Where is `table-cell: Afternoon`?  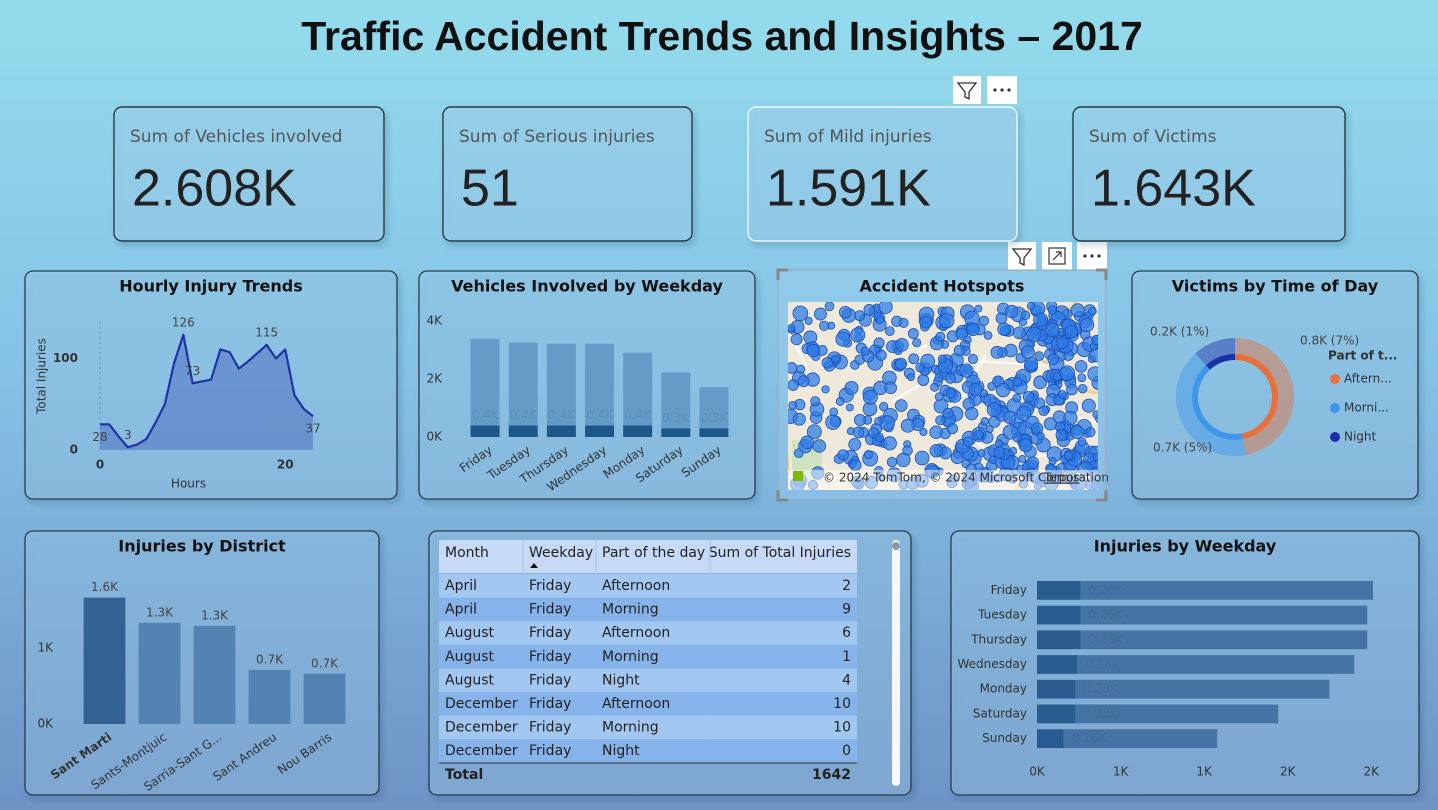 table-cell: Afternoon is located at coordinates (636, 704).